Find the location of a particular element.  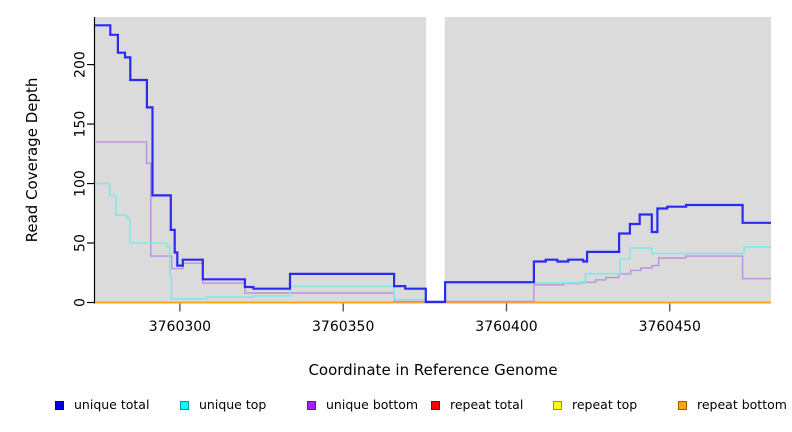

legend-item-unique-top: unique top is located at coordinates (223, 405).